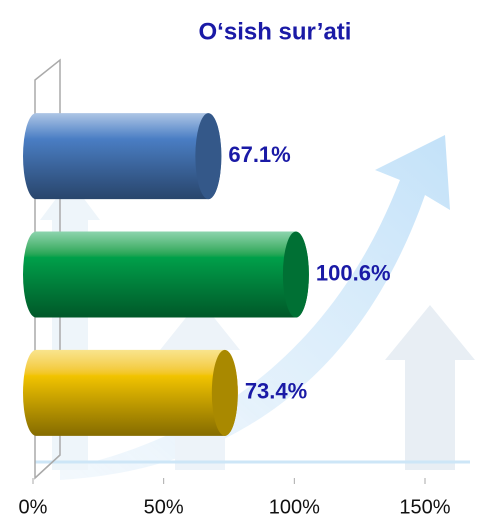 This screenshot has height=527, width=482. What do you see at coordinates (424, 507) in the screenshot?
I see `x-tick-label: 150%` at bounding box center [424, 507].